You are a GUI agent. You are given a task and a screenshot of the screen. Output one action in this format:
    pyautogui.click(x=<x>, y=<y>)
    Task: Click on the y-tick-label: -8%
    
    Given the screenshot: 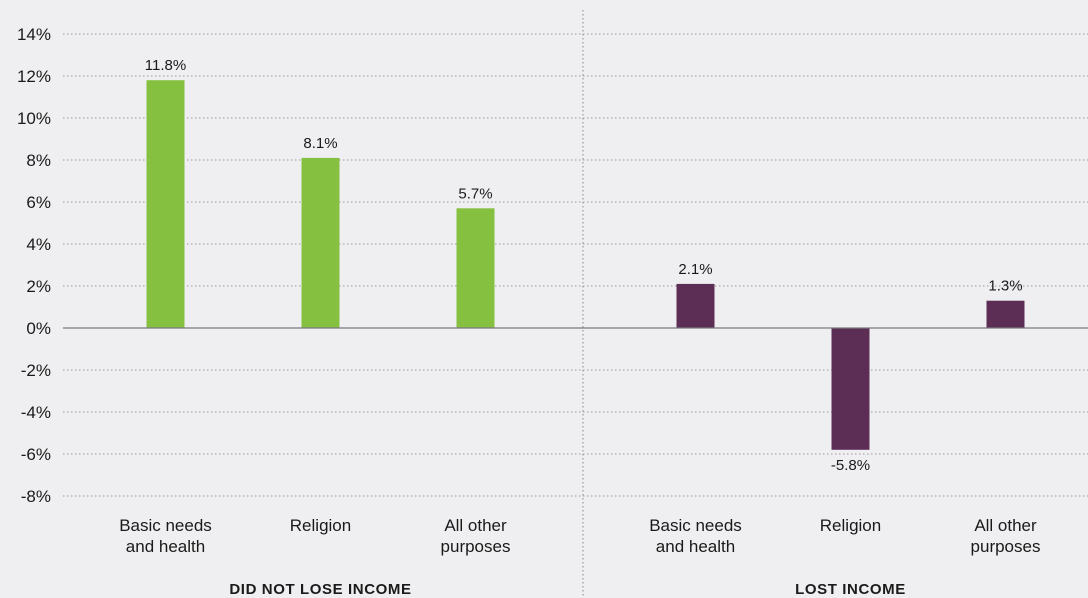 What is the action you would take?
    pyautogui.click(x=36, y=496)
    